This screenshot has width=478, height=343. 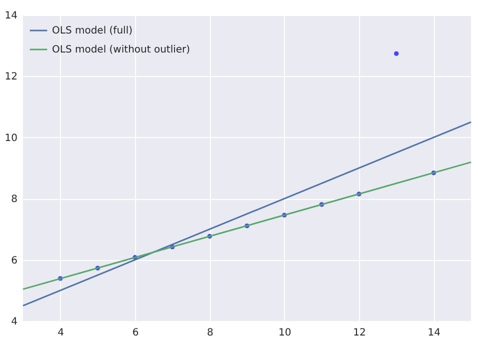 I want to click on y-tick-label: 6, so click(x=14, y=260).